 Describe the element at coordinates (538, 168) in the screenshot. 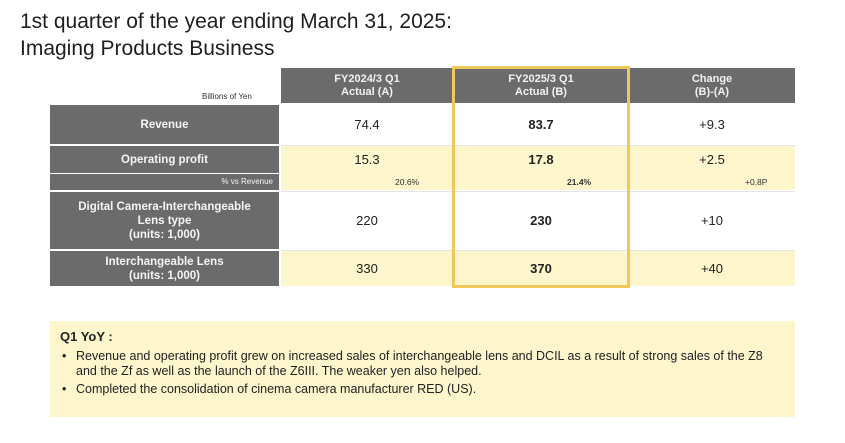

I see `row-bg-operating-profit` at that location.